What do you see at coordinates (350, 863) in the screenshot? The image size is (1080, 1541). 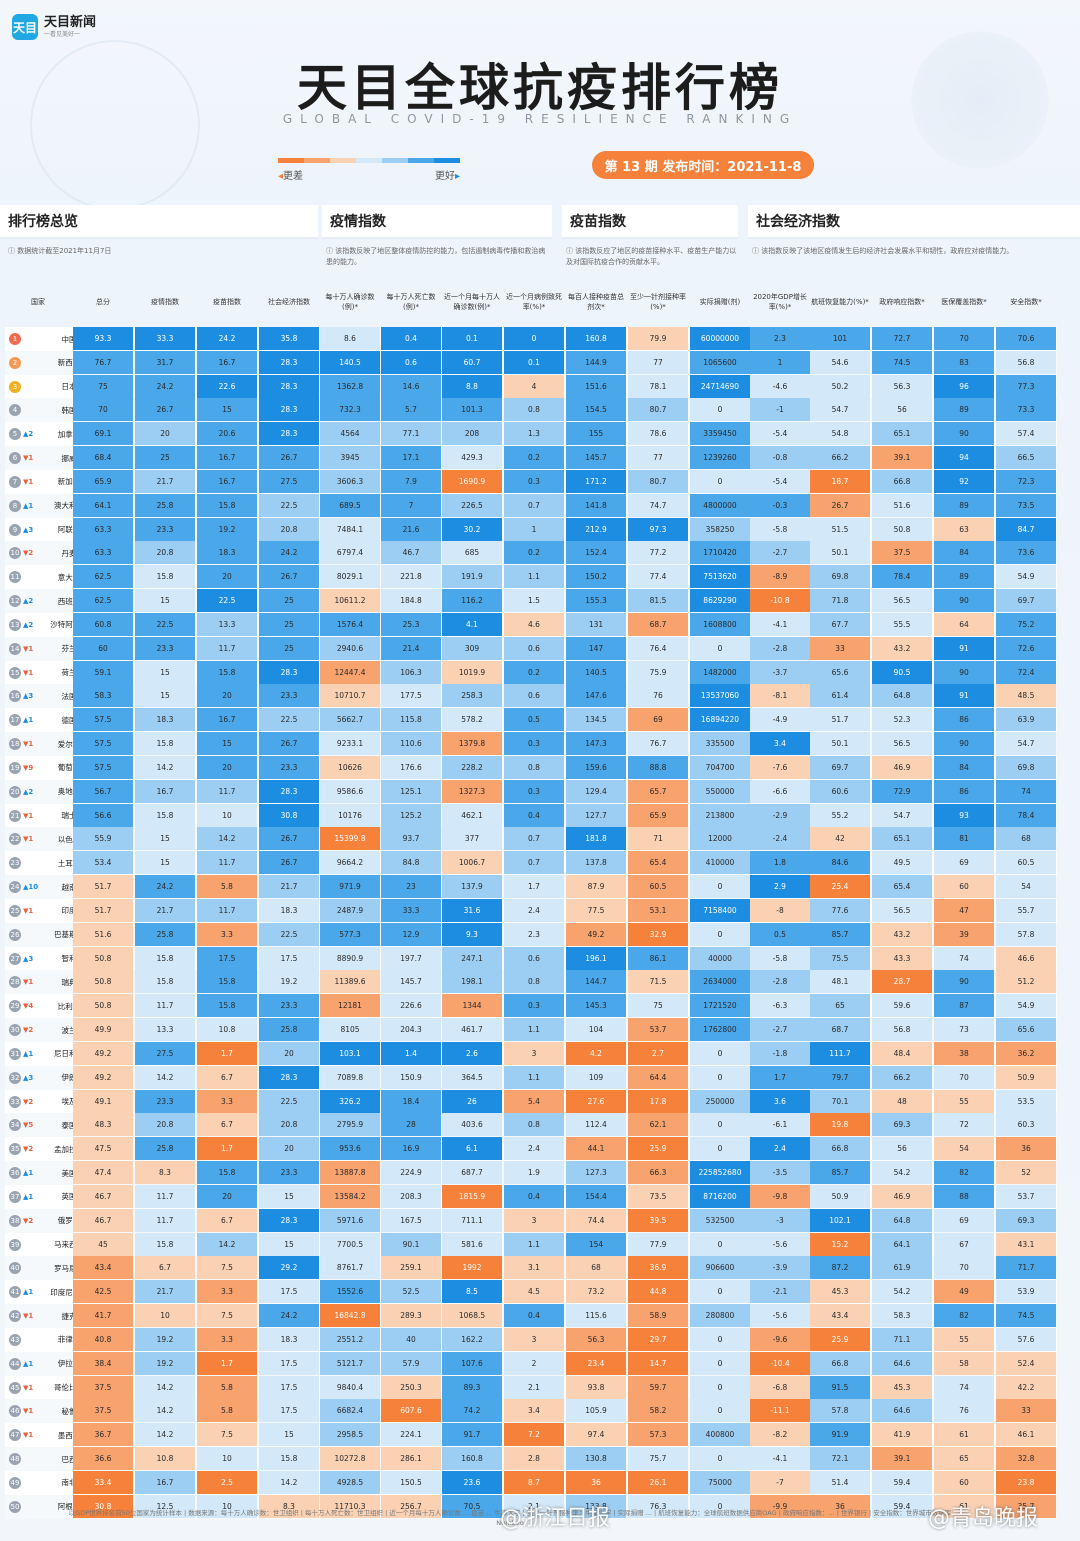 I see `table-cell: 9664.2` at bounding box center [350, 863].